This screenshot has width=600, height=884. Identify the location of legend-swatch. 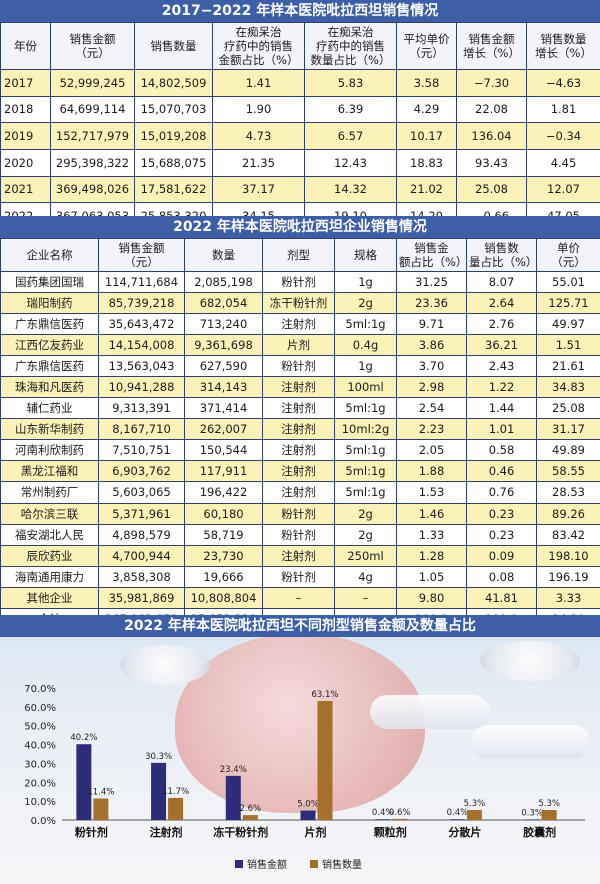
(239, 864).